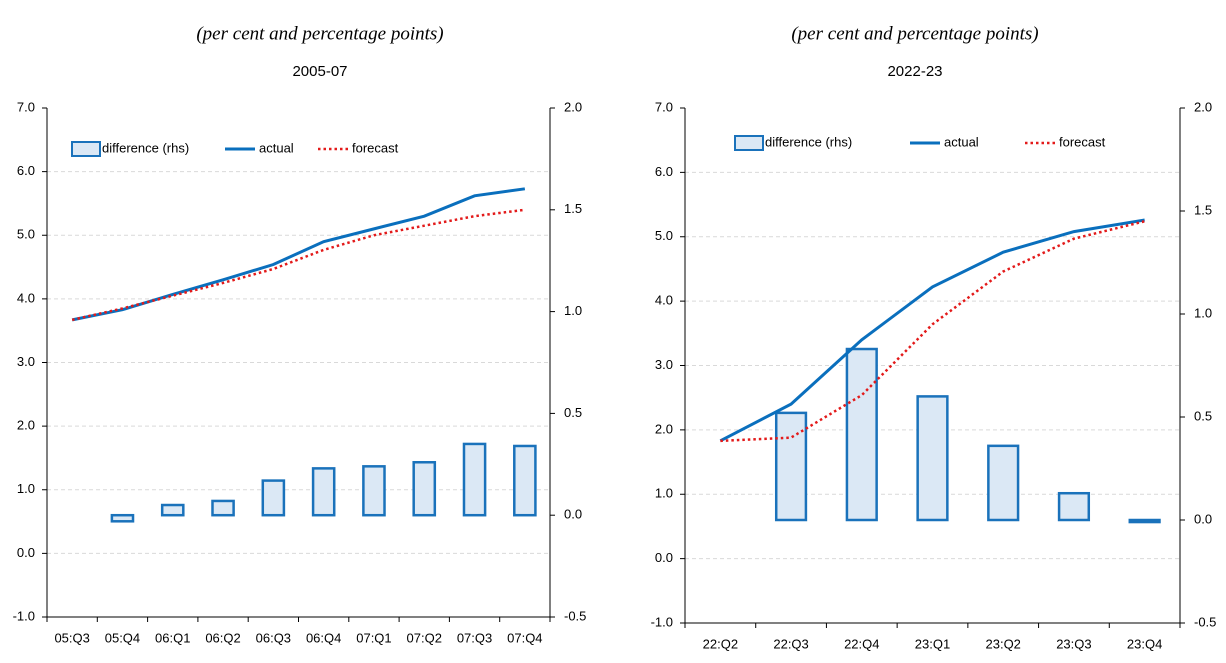 The width and height of the screenshot is (1226, 663). I want to click on x-tick-label: 05:Q3, so click(71, 637).